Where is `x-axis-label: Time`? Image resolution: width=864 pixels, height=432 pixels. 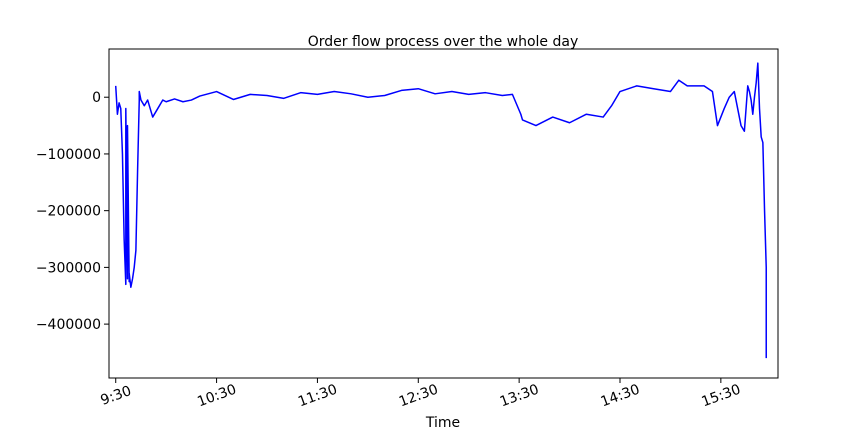
x-axis-label: Time is located at coordinates (442, 423).